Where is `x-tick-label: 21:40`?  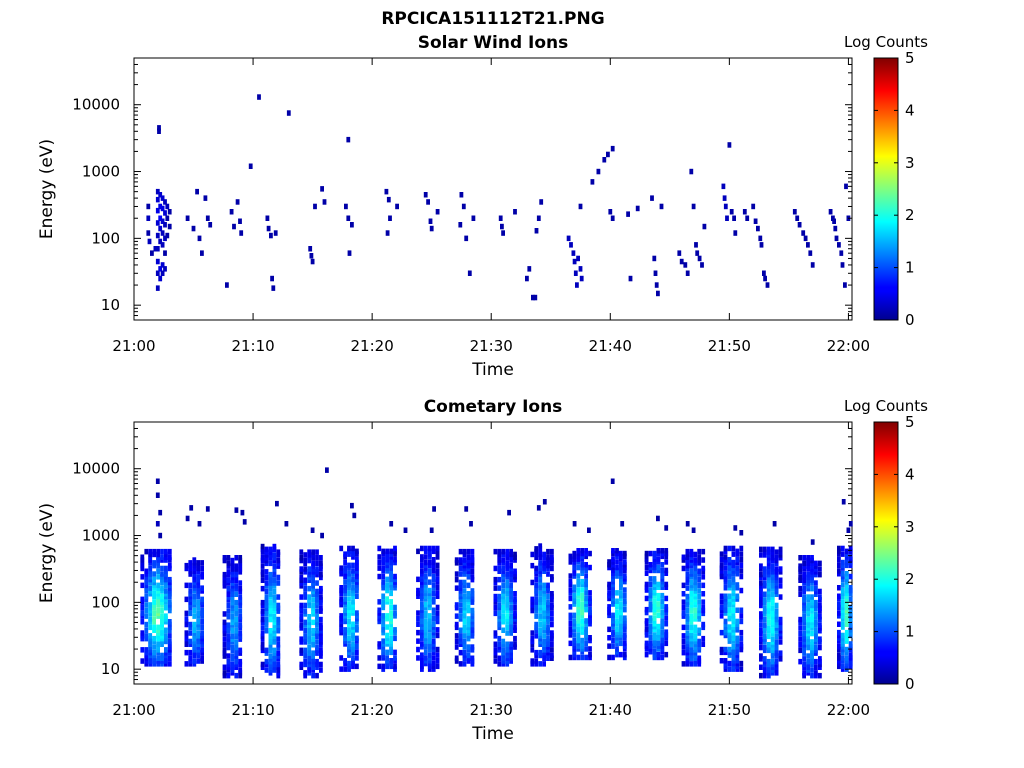 x-tick-label: 21:40 is located at coordinates (610, 346).